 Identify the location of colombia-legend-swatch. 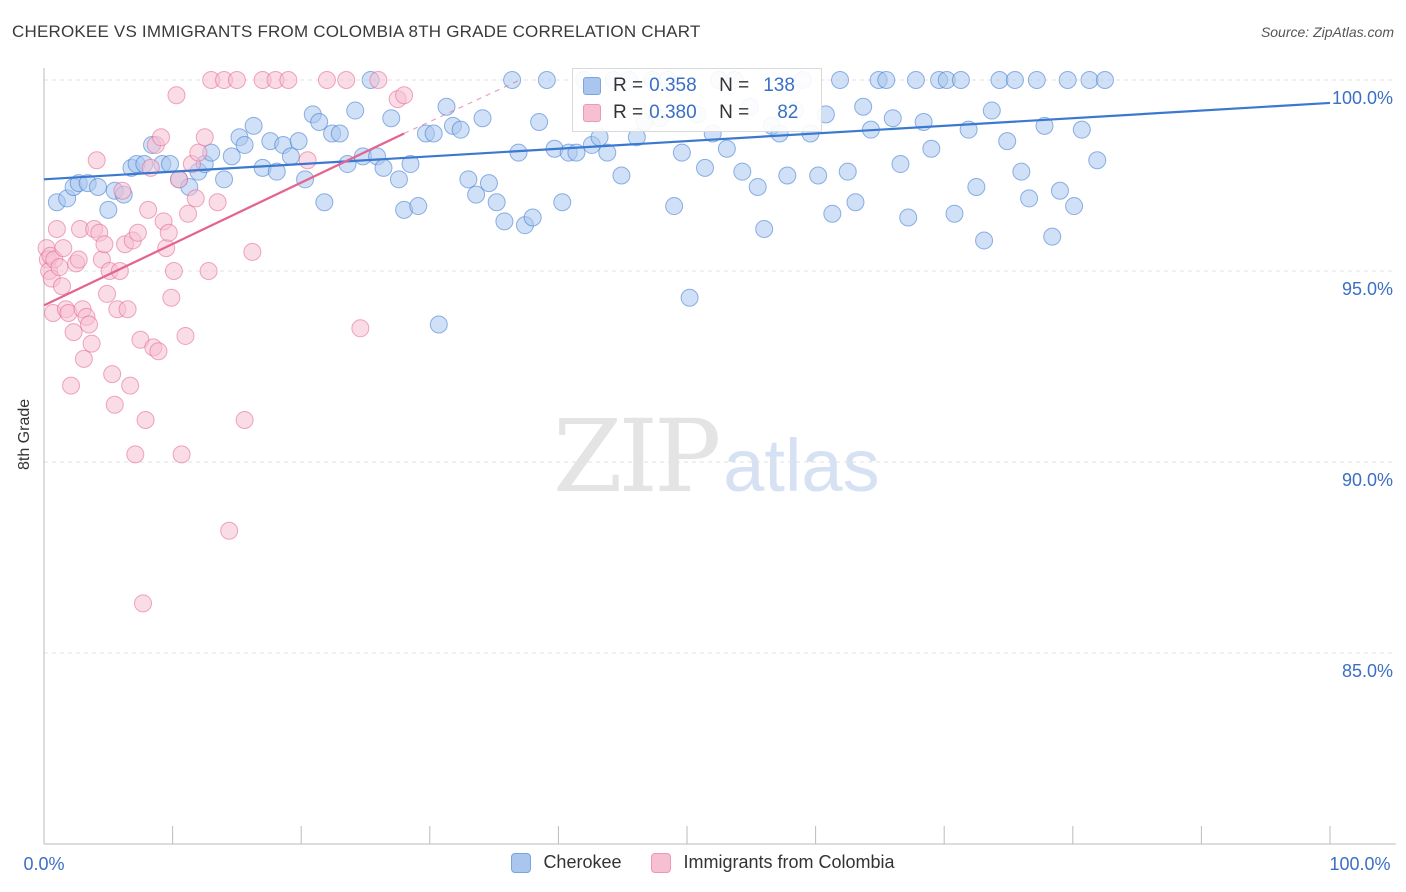
(661, 862).